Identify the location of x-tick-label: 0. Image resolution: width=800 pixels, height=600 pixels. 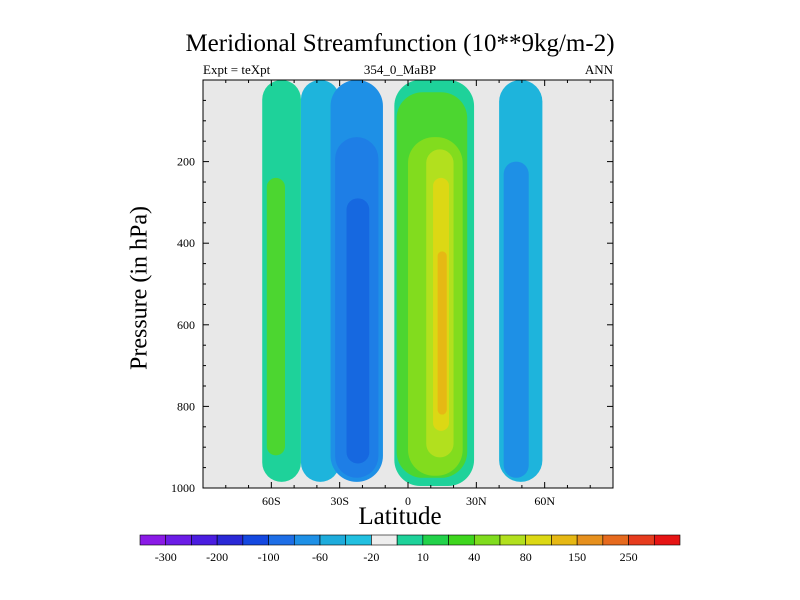
(408, 501).